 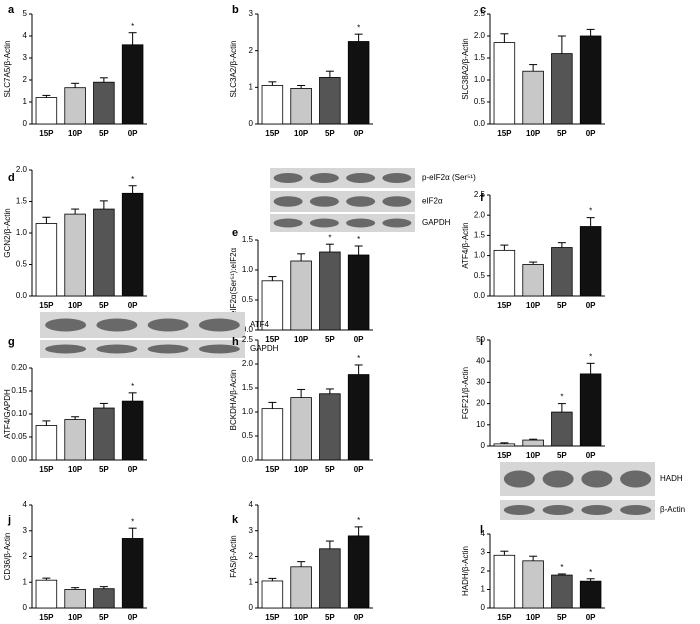 What do you see at coordinates (483, 533) in the screenshot?
I see `y-tick-label: 4` at bounding box center [483, 533].